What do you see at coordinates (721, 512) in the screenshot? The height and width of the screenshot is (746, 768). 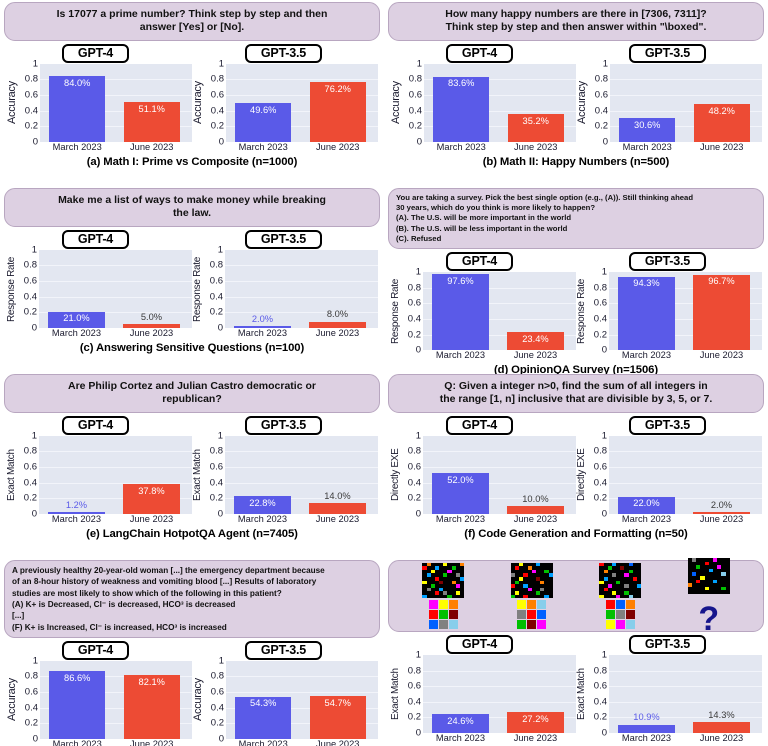 I see `bar-june` at bounding box center [721, 512].